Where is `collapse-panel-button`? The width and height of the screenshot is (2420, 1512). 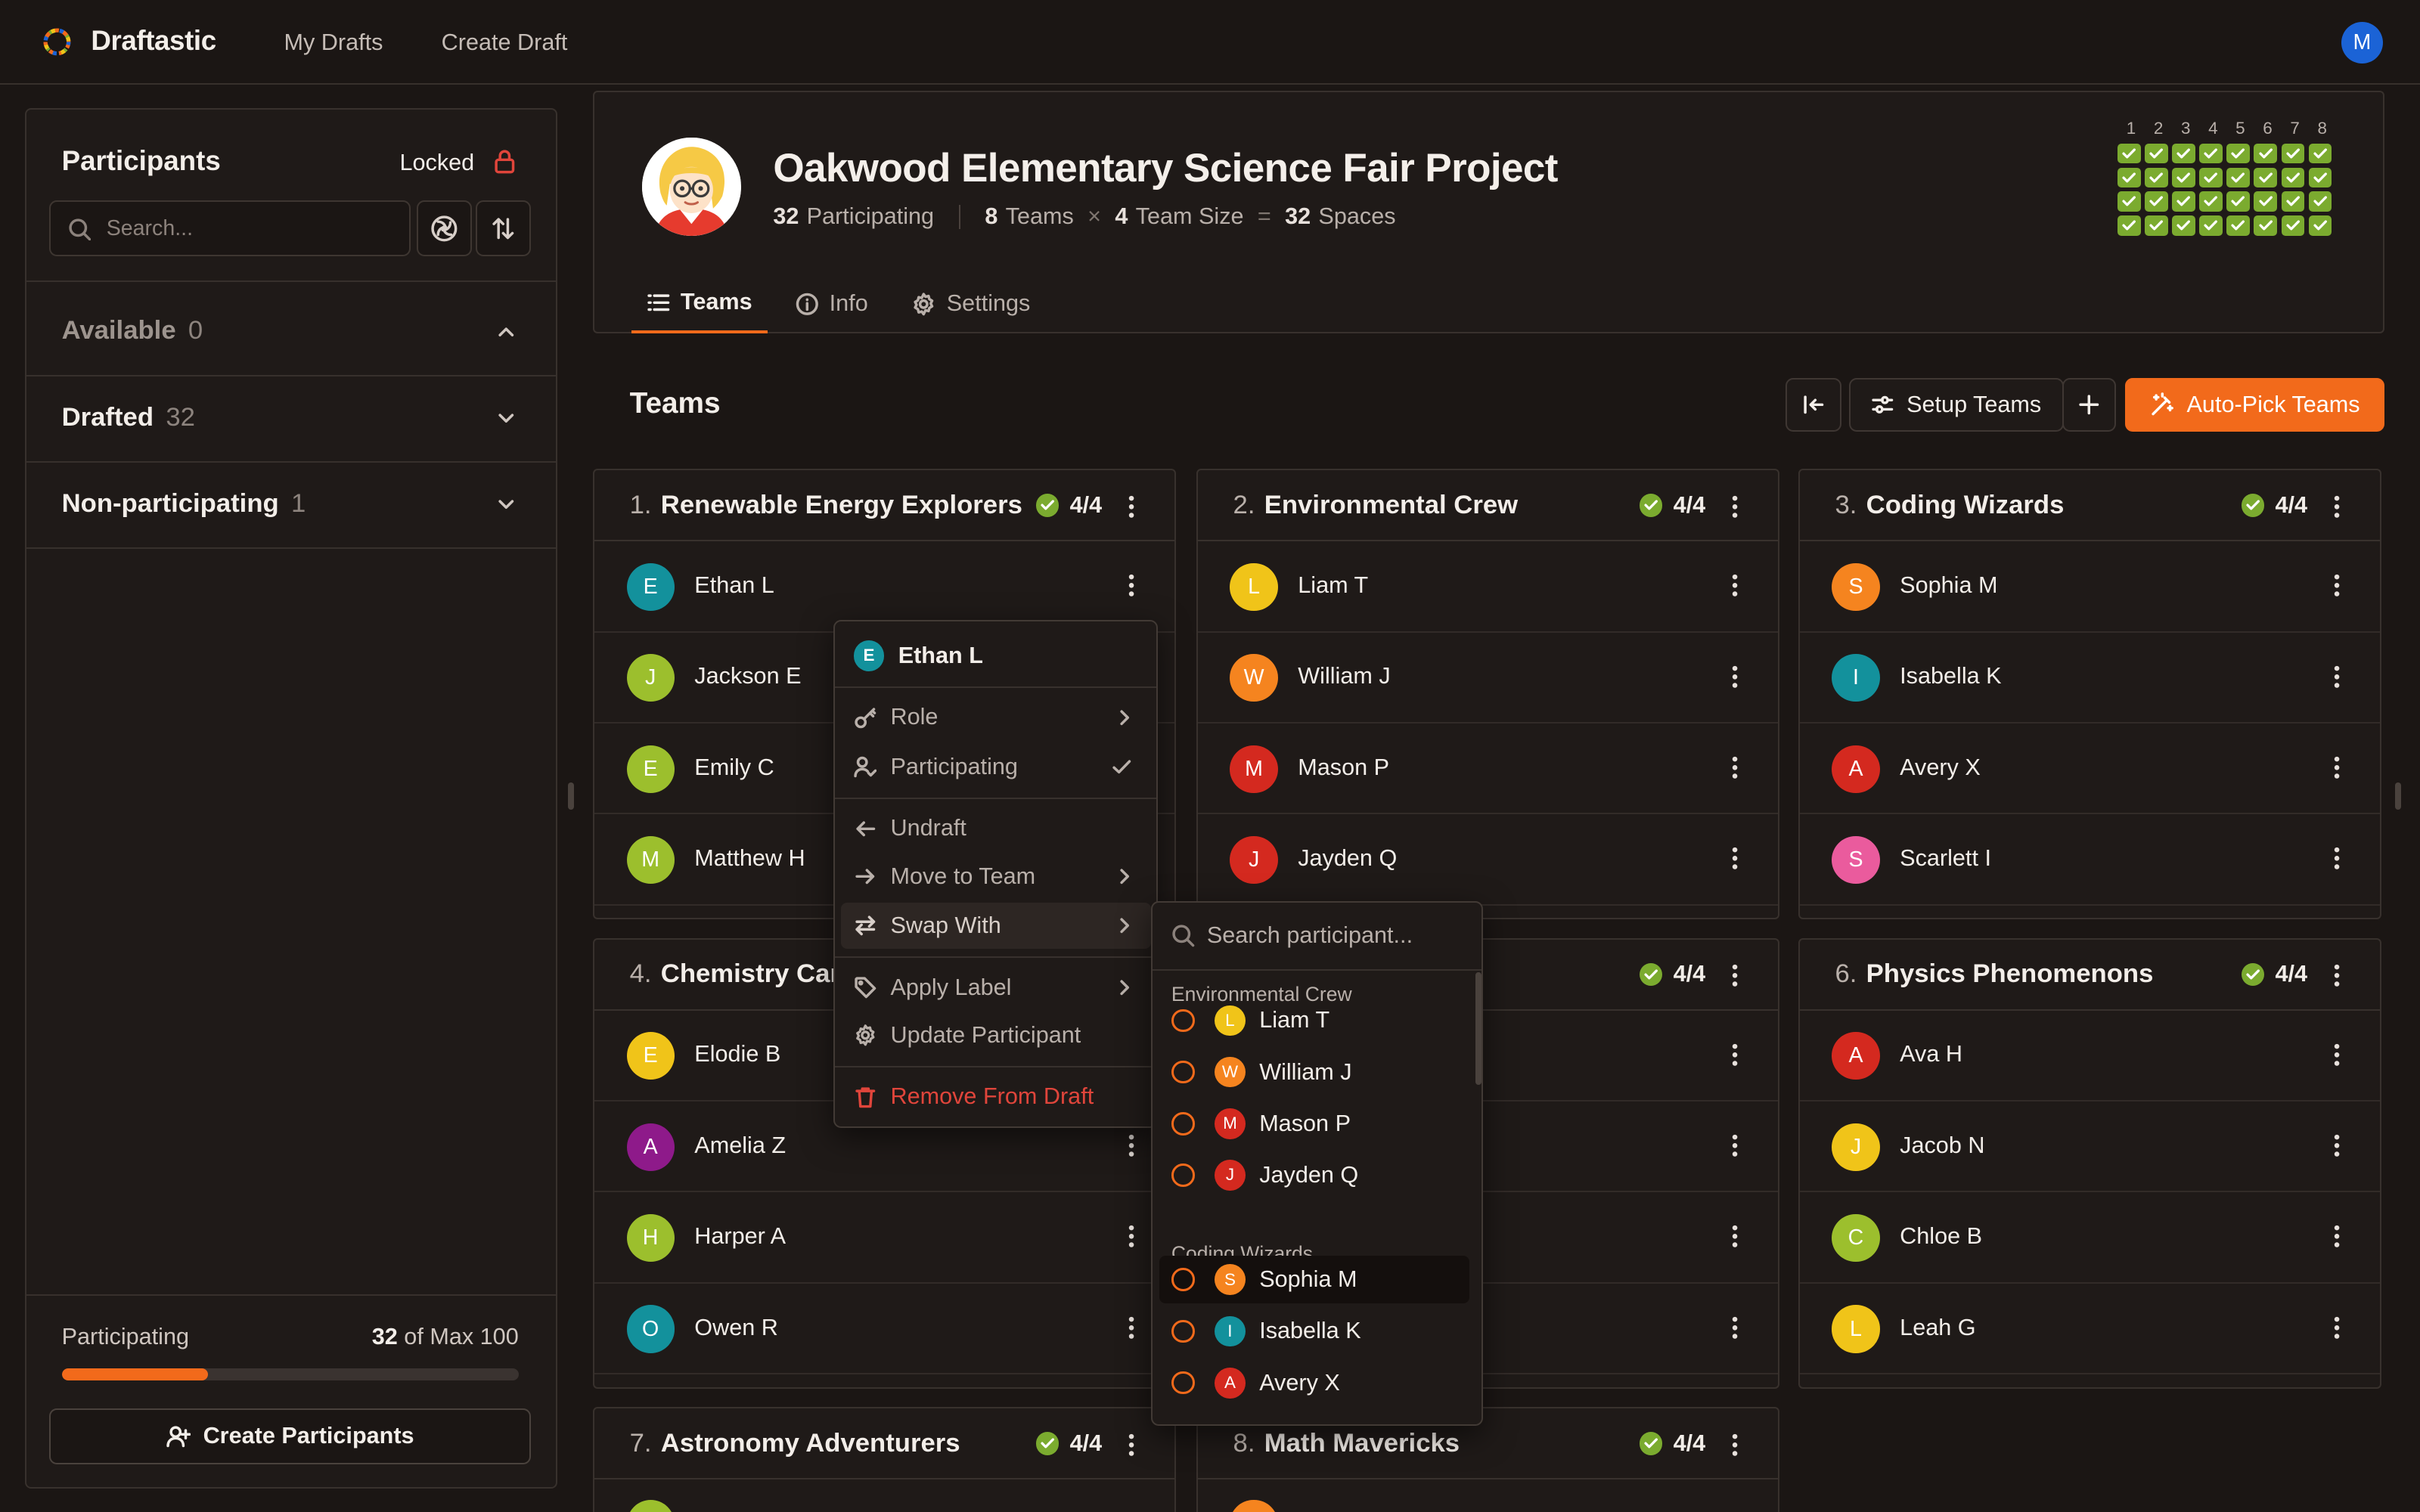
collapse-panel-button is located at coordinates (1813, 404).